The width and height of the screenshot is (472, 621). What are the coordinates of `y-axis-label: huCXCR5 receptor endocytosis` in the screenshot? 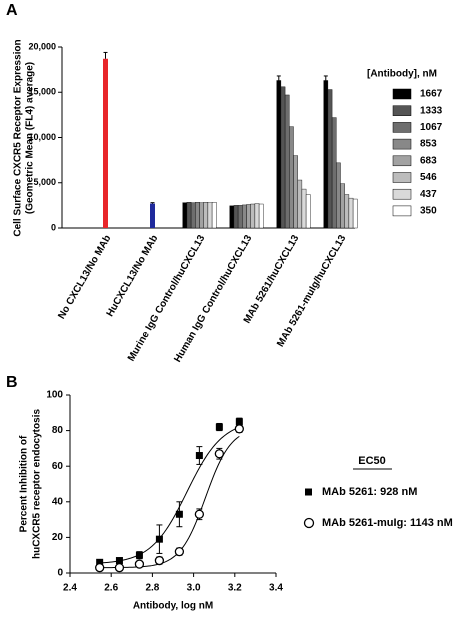 It's located at (37, 484).